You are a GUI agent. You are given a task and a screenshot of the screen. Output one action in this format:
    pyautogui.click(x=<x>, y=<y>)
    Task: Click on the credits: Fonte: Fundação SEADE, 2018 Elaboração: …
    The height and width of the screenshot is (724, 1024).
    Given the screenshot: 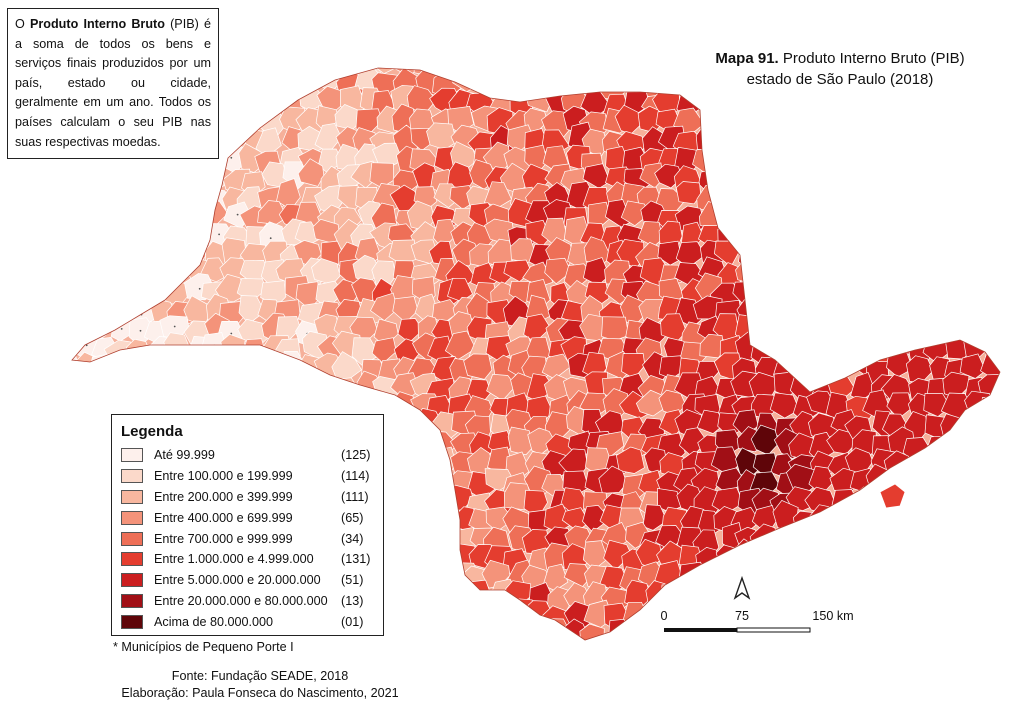 What is the action you would take?
    pyautogui.click(x=260, y=685)
    